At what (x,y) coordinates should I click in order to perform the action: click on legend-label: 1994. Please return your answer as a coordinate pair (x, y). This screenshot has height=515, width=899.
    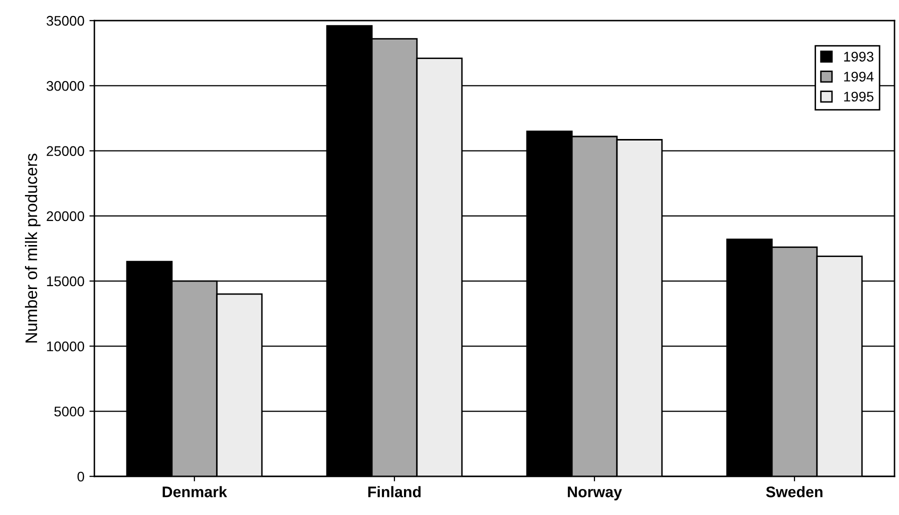
    Looking at the image, I should click on (859, 77).